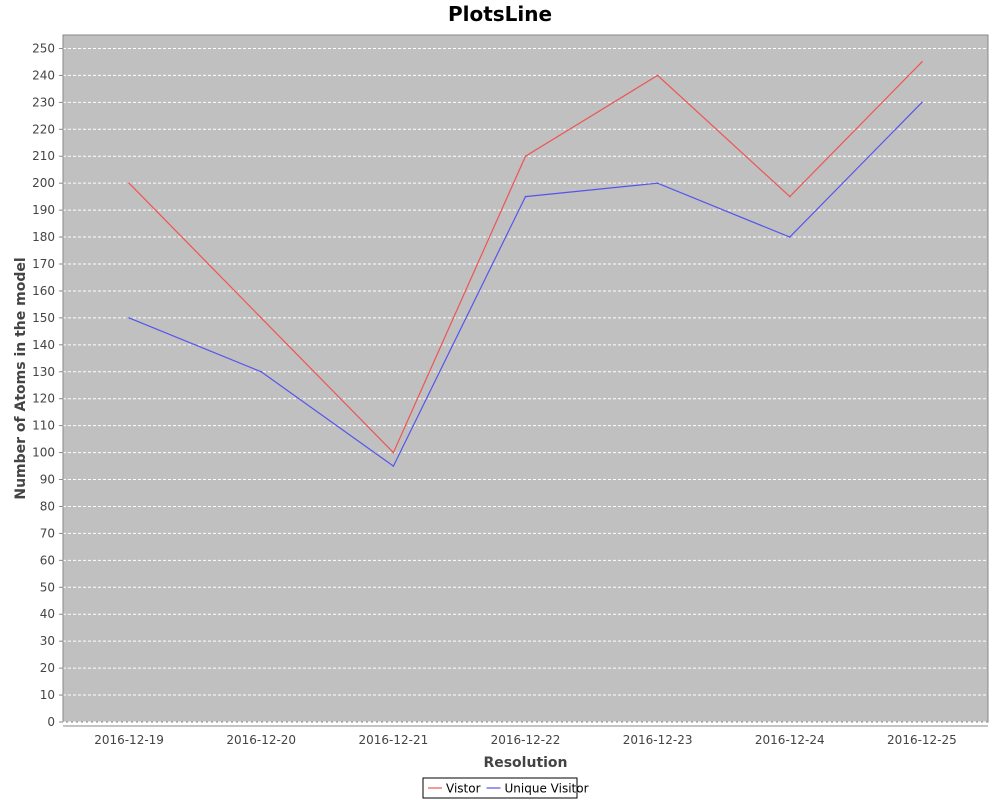 The width and height of the screenshot is (1000, 800). I want to click on y-tick-label: 90, so click(47, 480).